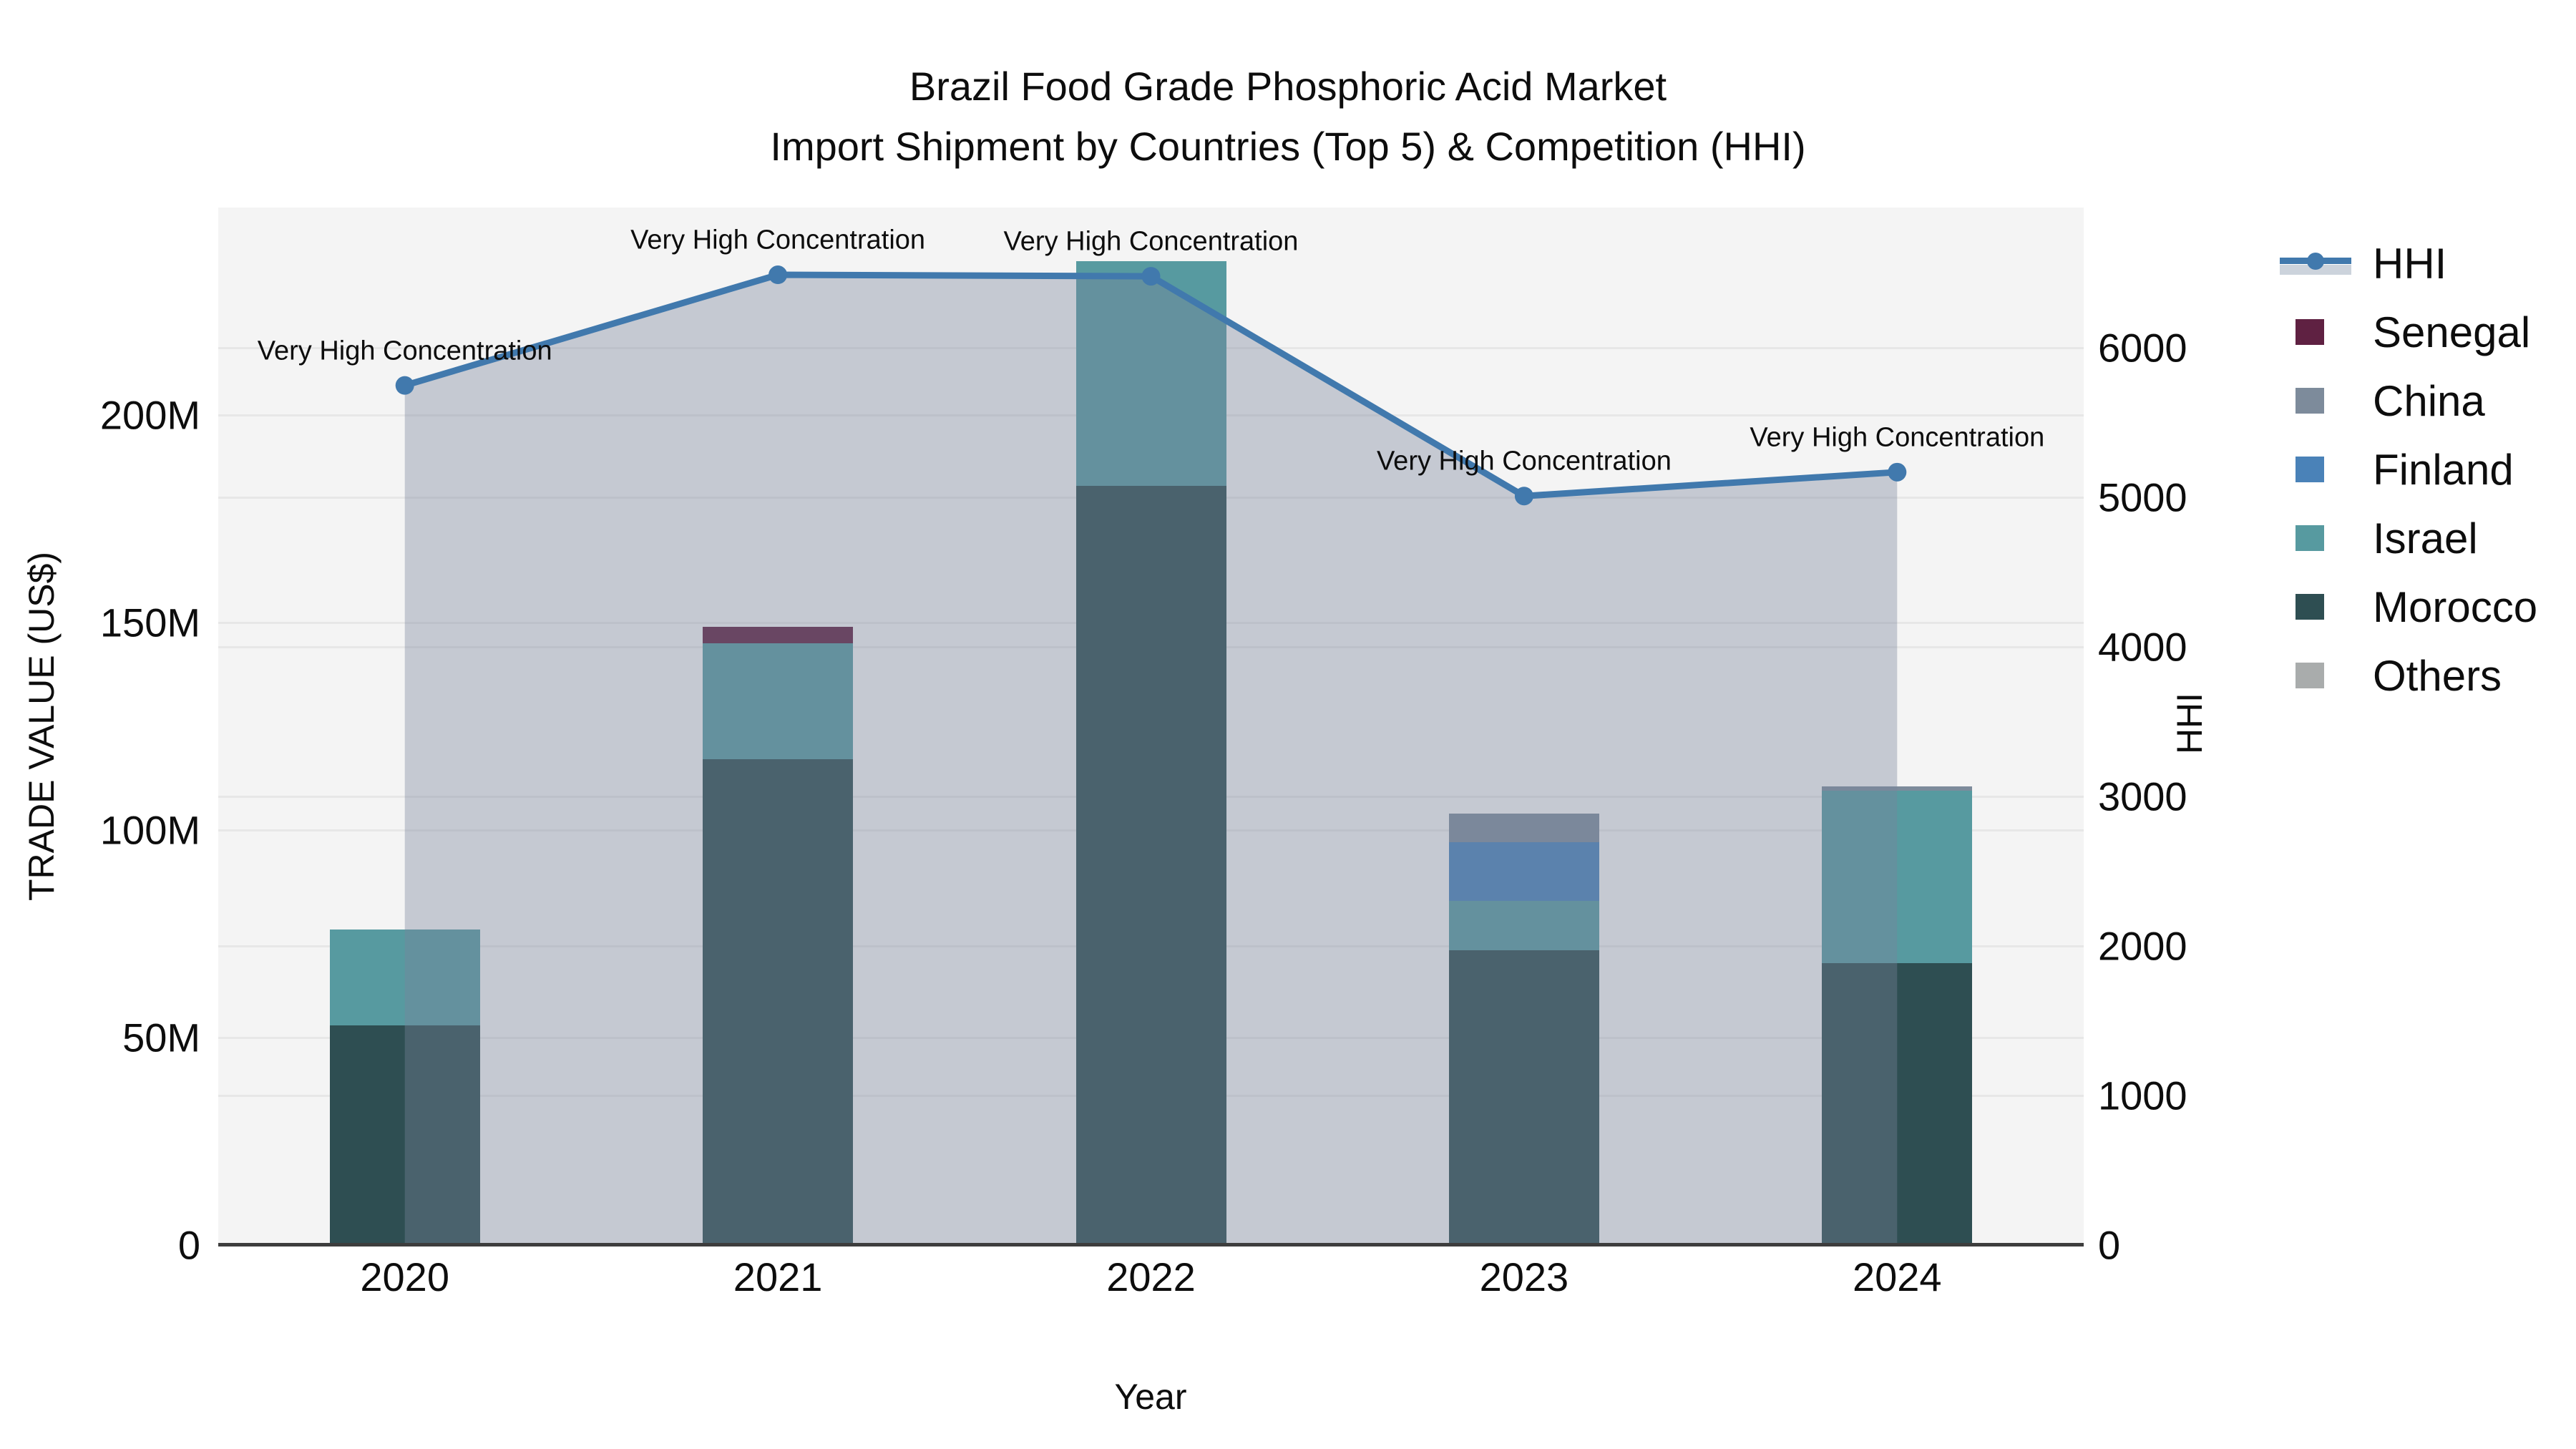  I want to click on hhi-marker-2022, so click(1151, 276).